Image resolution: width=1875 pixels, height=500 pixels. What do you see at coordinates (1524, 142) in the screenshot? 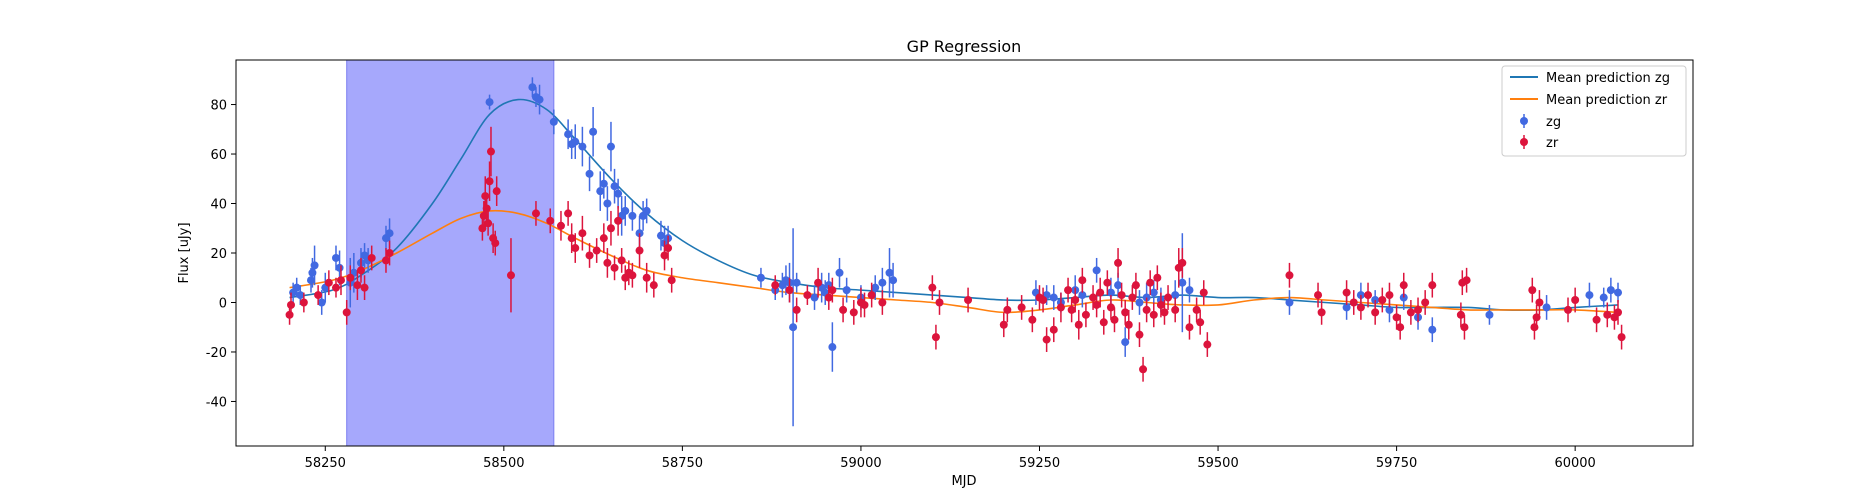
I see `legend-zr-point` at bounding box center [1524, 142].